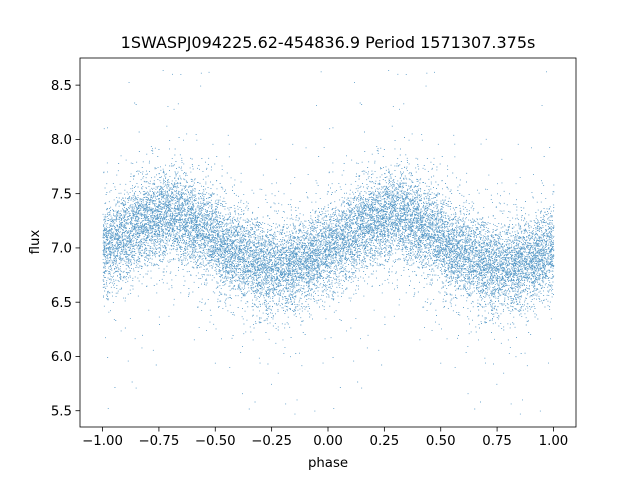 The height and width of the screenshot is (480, 640). I want to click on y-axis: 5.5 6.0 6.5 7.0 7.5 8.0 8.5, so click(65, 249).